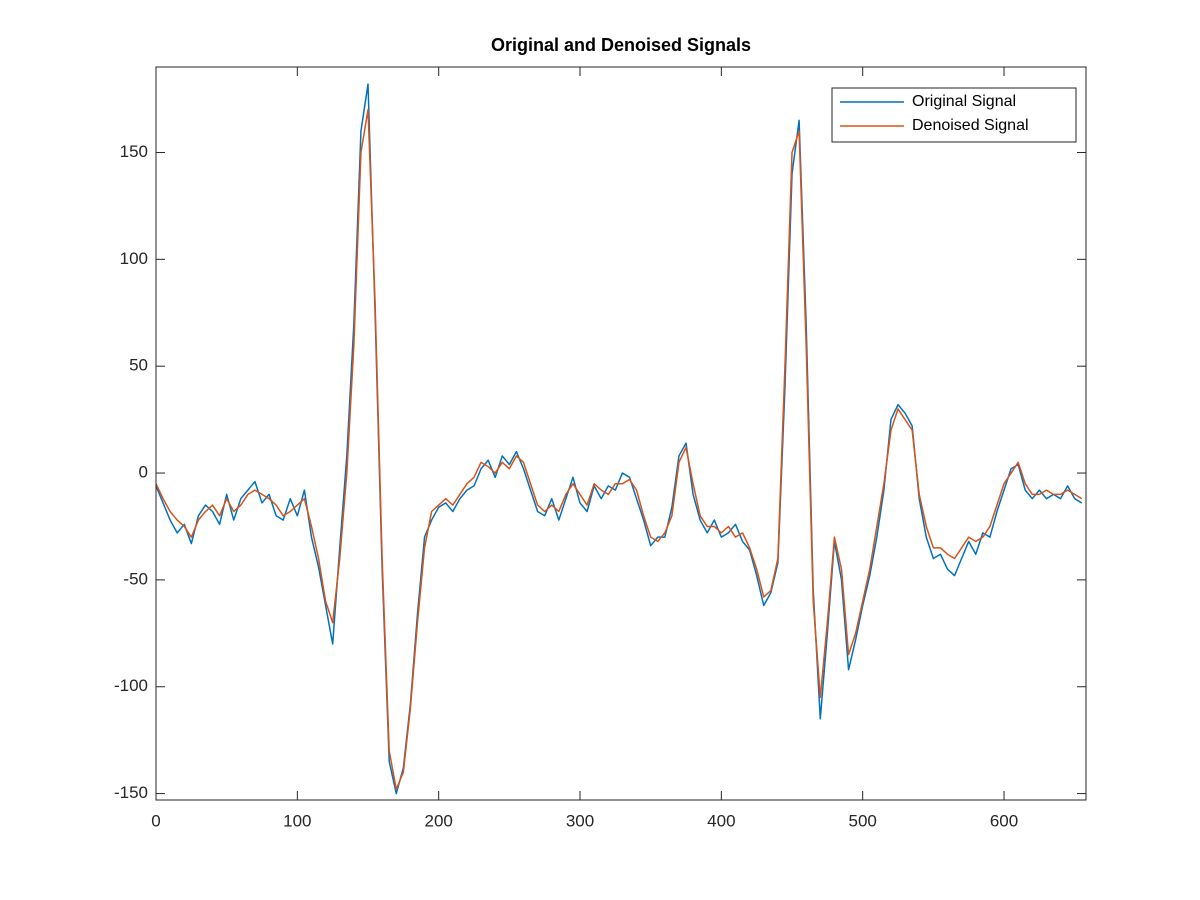 This screenshot has width=1200, height=900. Describe the element at coordinates (580, 820) in the screenshot. I see `x-tick-label: 300` at that location.